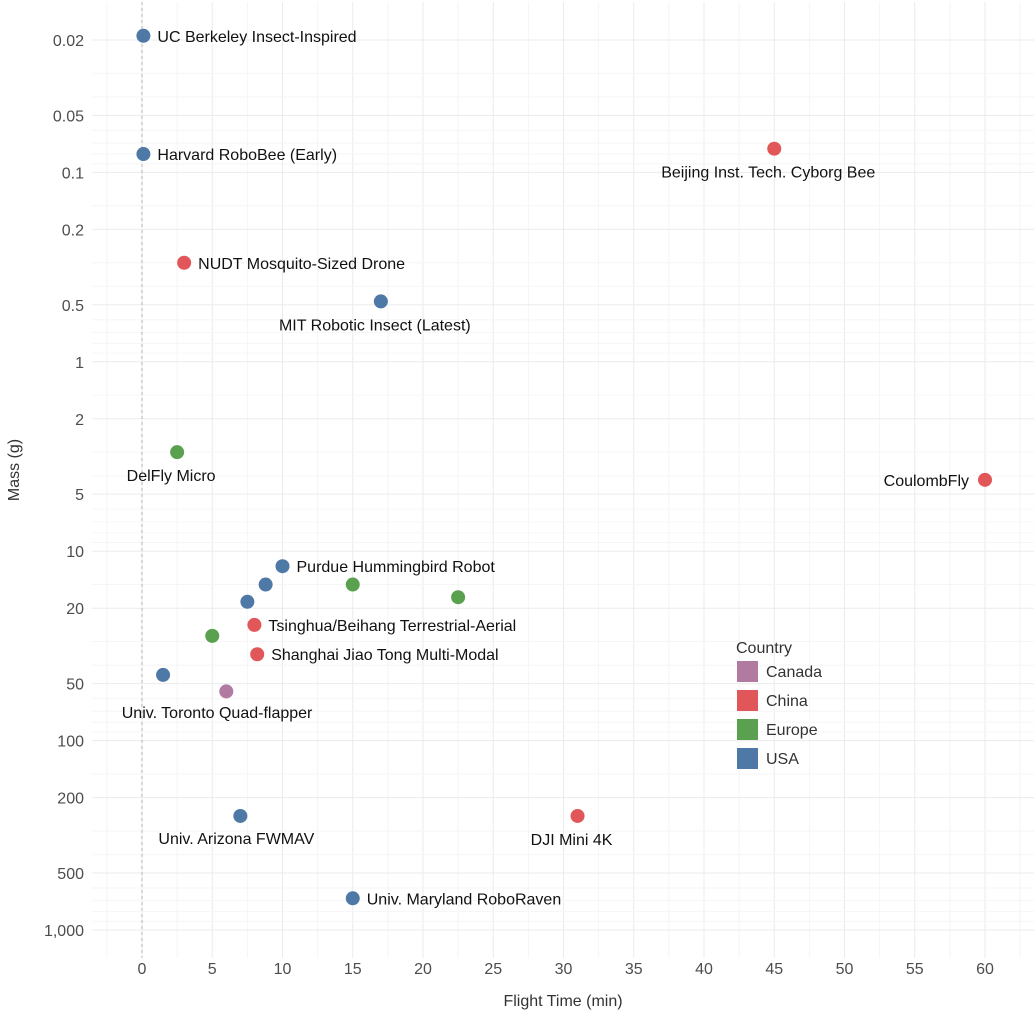  Describe the element at coordinates (64, 931) in the screenshot. I see `y-tick-label: 1,000` at that location.